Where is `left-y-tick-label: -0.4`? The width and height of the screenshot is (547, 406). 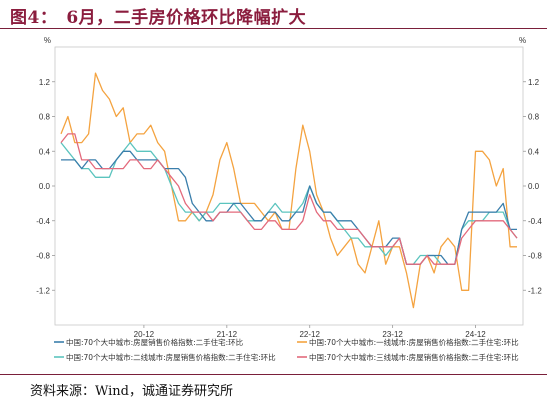 left-y-tick-label: -0.4 is located at coordinates (43, 221).